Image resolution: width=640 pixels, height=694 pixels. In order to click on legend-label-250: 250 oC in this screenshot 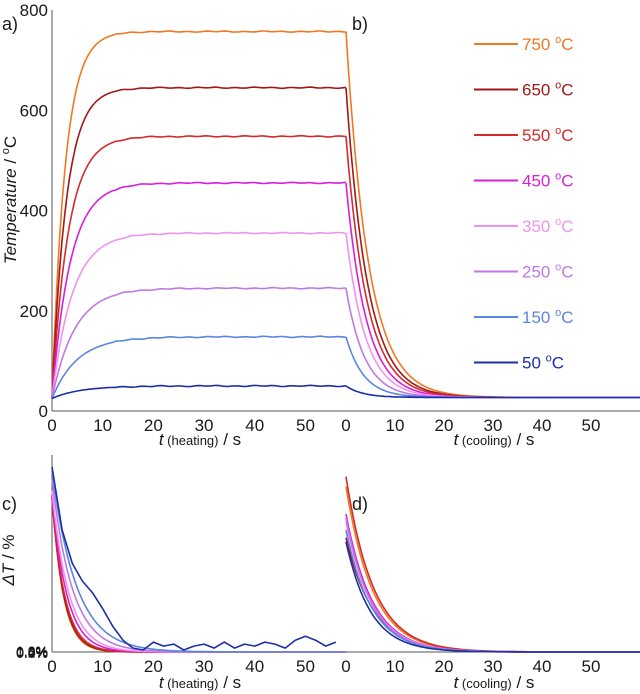, I will do `click(548, 272)`.